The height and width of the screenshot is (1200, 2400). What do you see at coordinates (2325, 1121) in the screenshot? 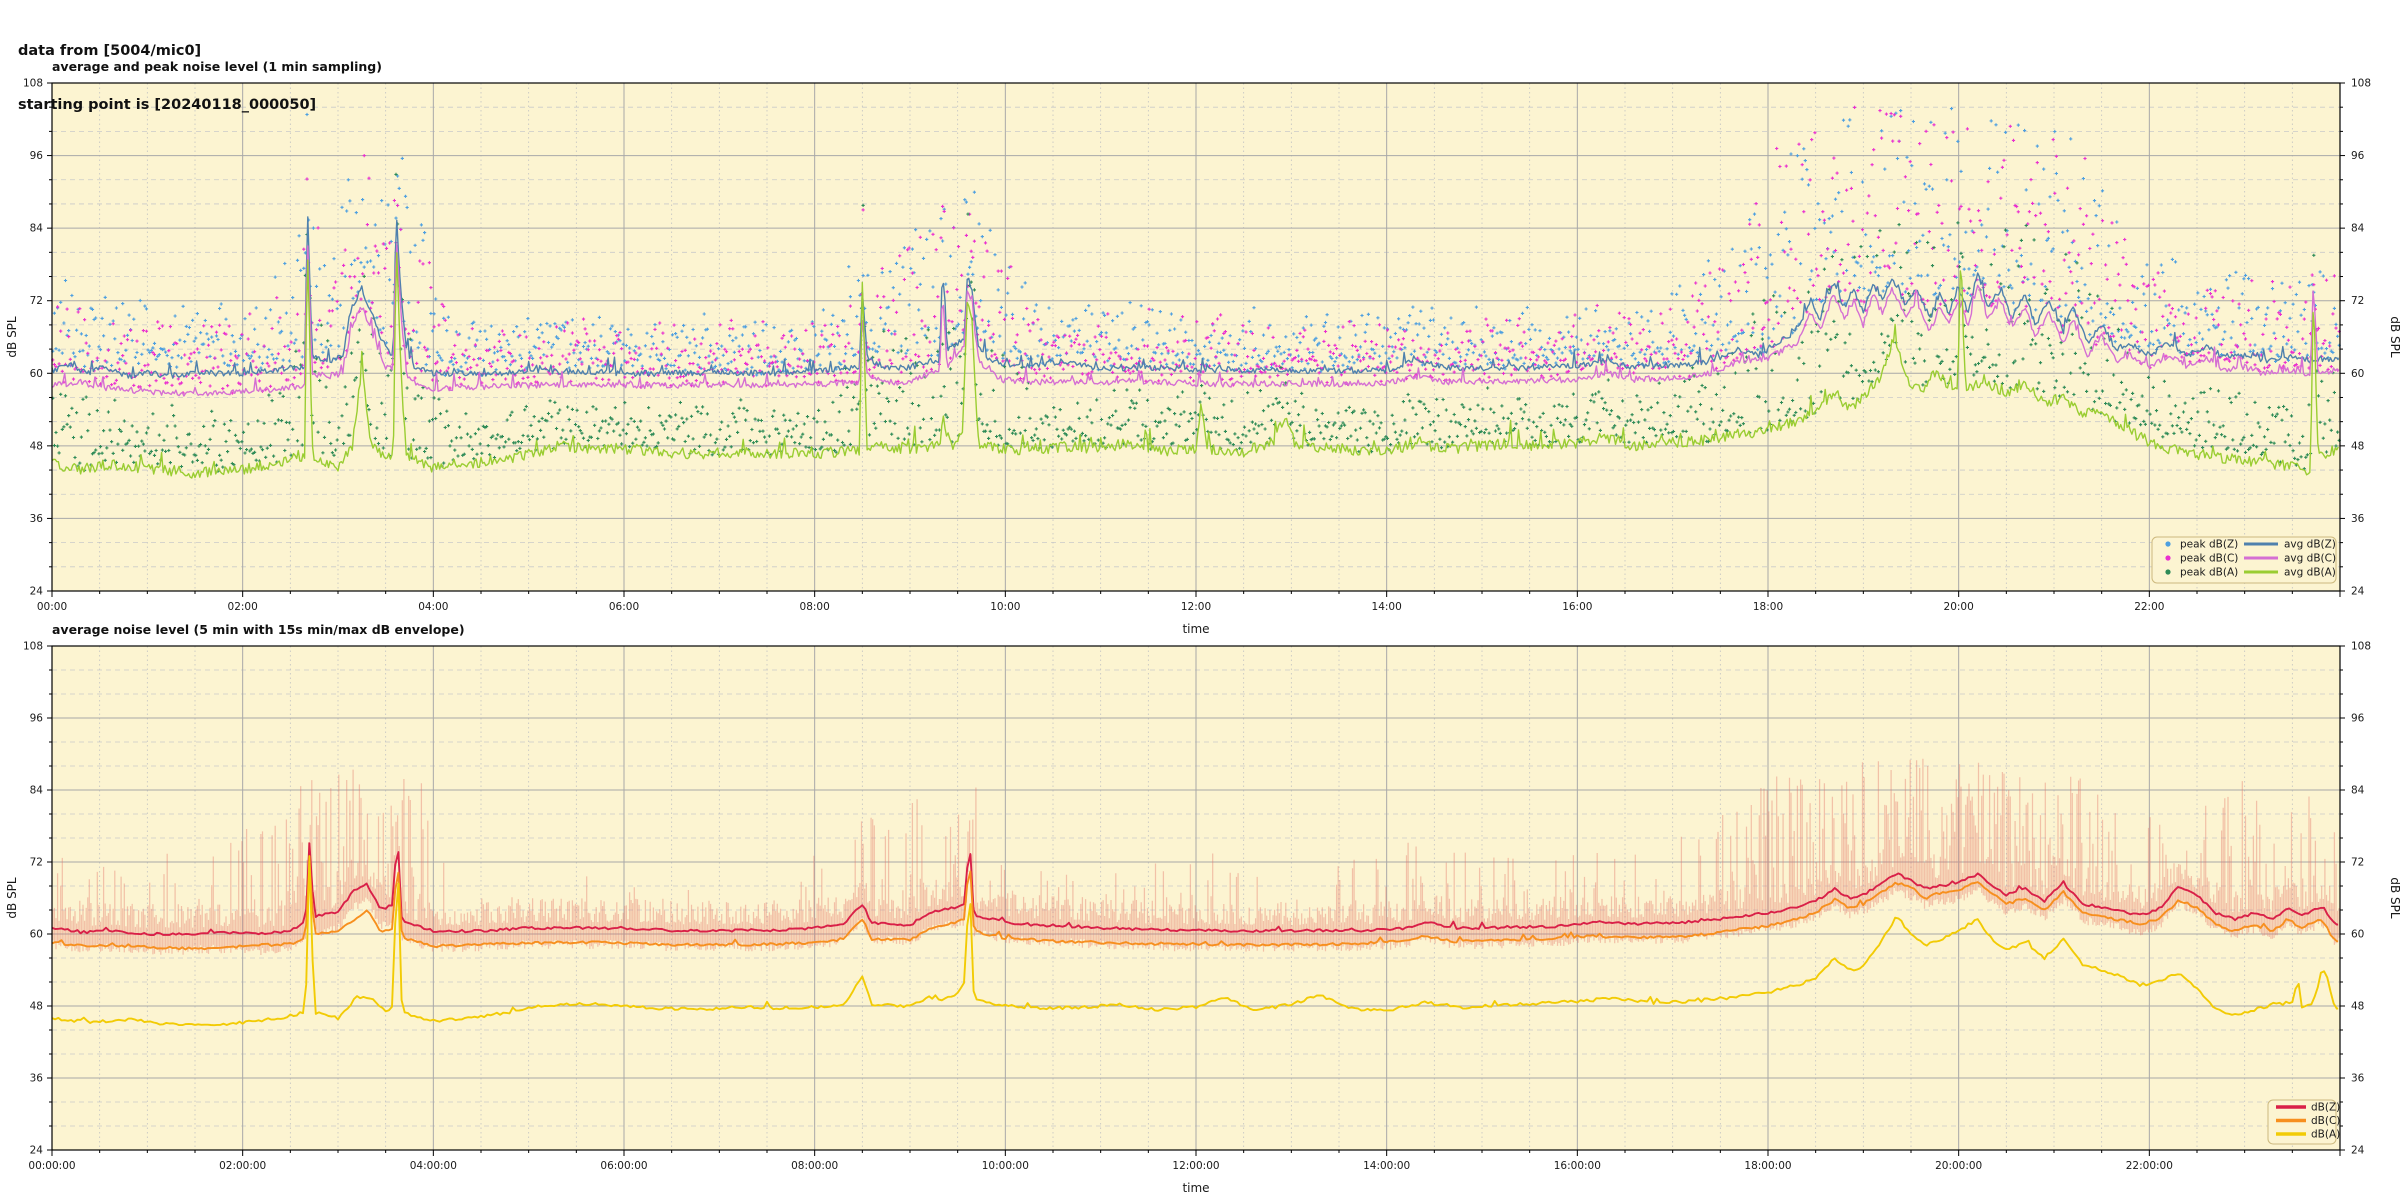
I see `svg-text: dB(C)` at bounding box center [2325, 1121].